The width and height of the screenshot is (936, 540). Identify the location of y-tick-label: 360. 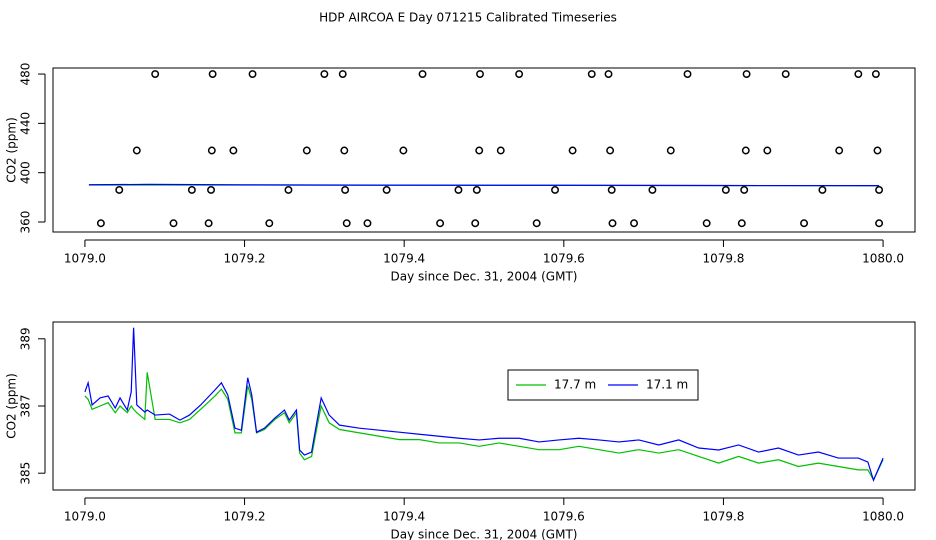
(26, 222).